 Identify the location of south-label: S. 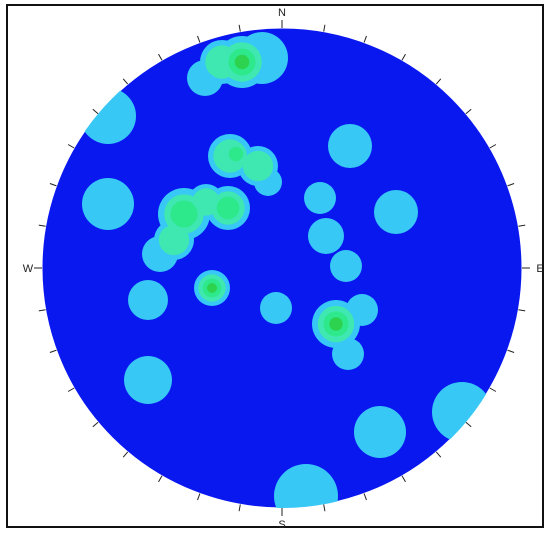
(281, 525).